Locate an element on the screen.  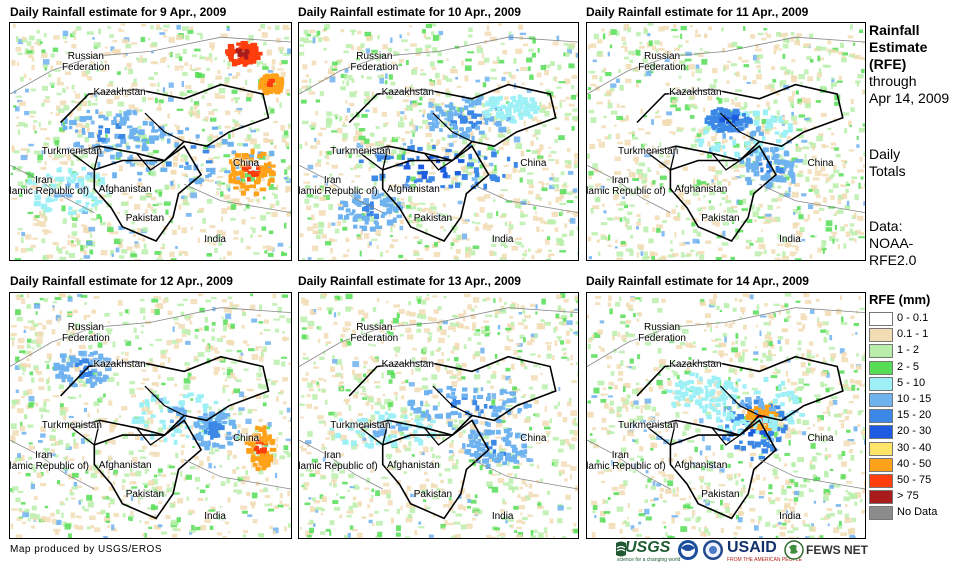
legend-label: 30 - 40 is located at coordinates (914, 447).